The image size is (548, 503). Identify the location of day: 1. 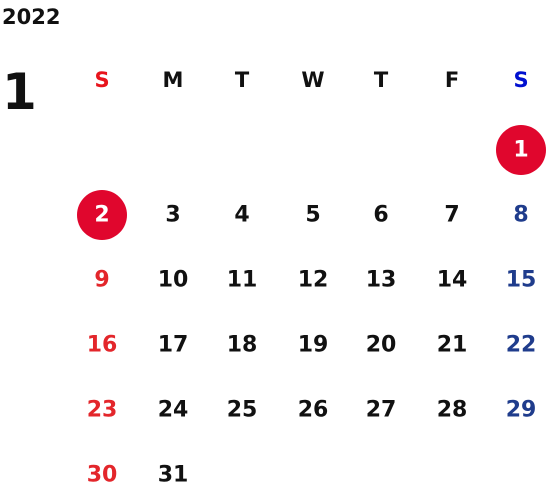
(520, 150).